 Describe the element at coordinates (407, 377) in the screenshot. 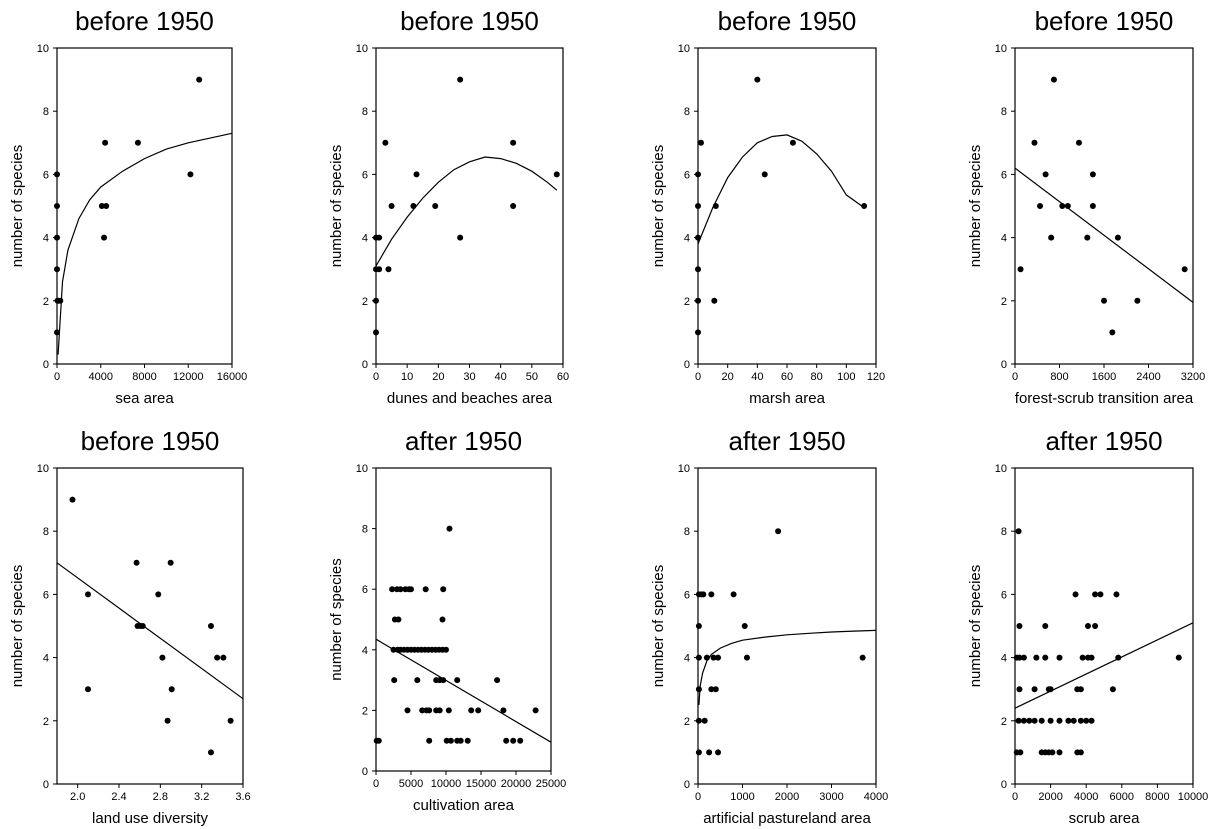

I see `x-tick-label: 10` at that location.